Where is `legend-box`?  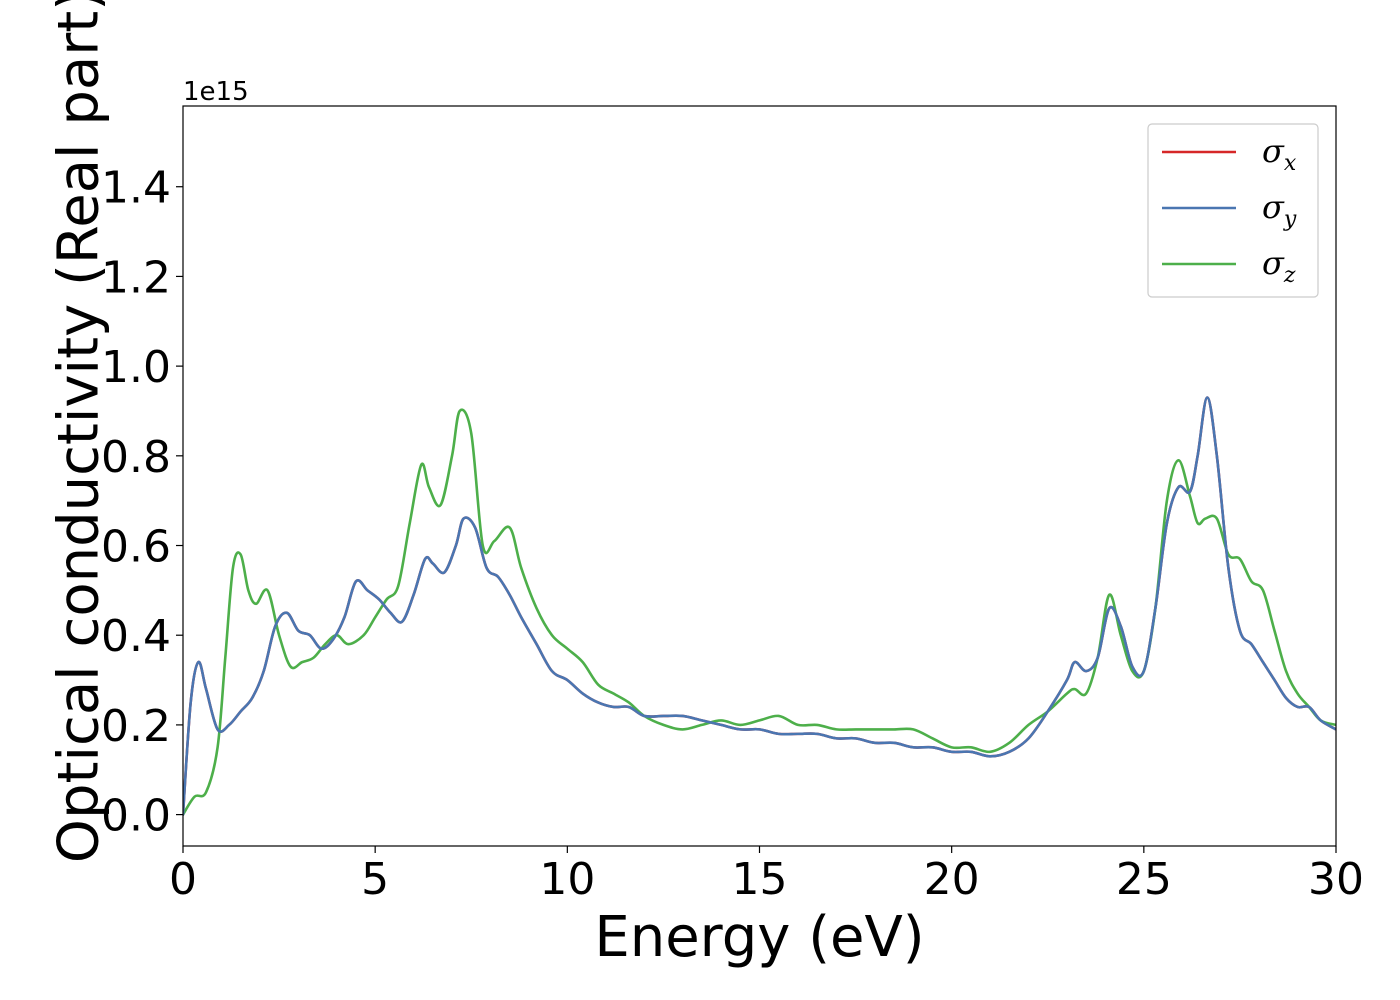
legend-box is located at coordinates (1233, 210).